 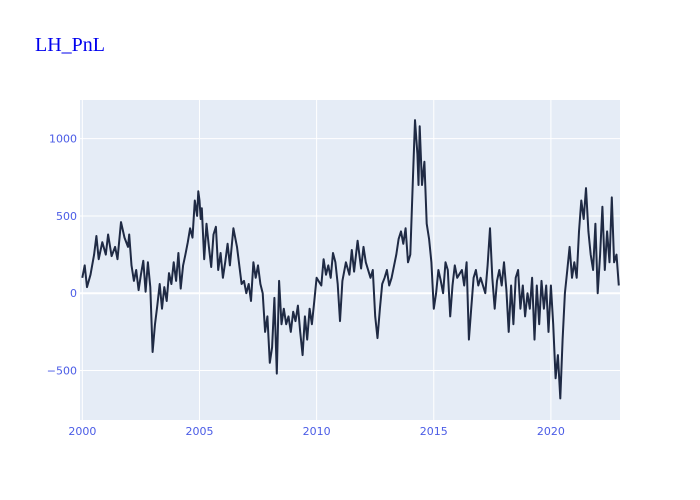 I want to click on y-tick-label: 500, so click(x=66, y=216).